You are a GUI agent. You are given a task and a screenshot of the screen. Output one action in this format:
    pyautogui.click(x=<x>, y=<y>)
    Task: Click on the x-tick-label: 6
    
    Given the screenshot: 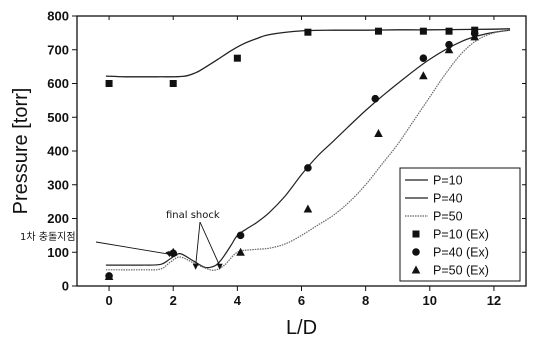 What is the action you would take?
    pyautogui.click(x=301, y=300)
    